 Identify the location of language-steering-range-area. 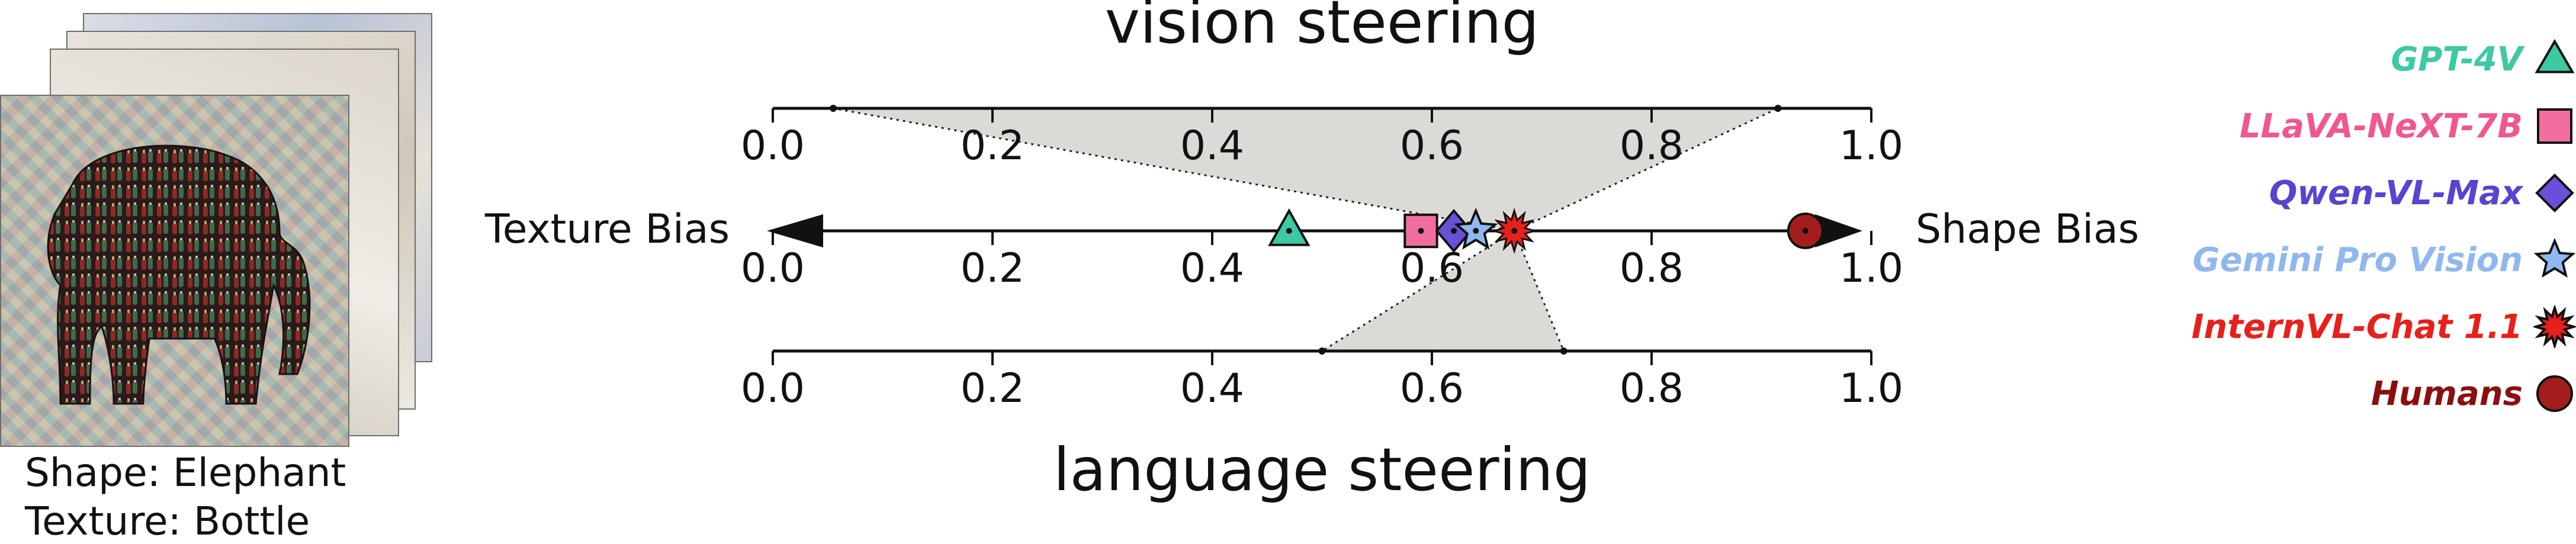
(1443, 291).